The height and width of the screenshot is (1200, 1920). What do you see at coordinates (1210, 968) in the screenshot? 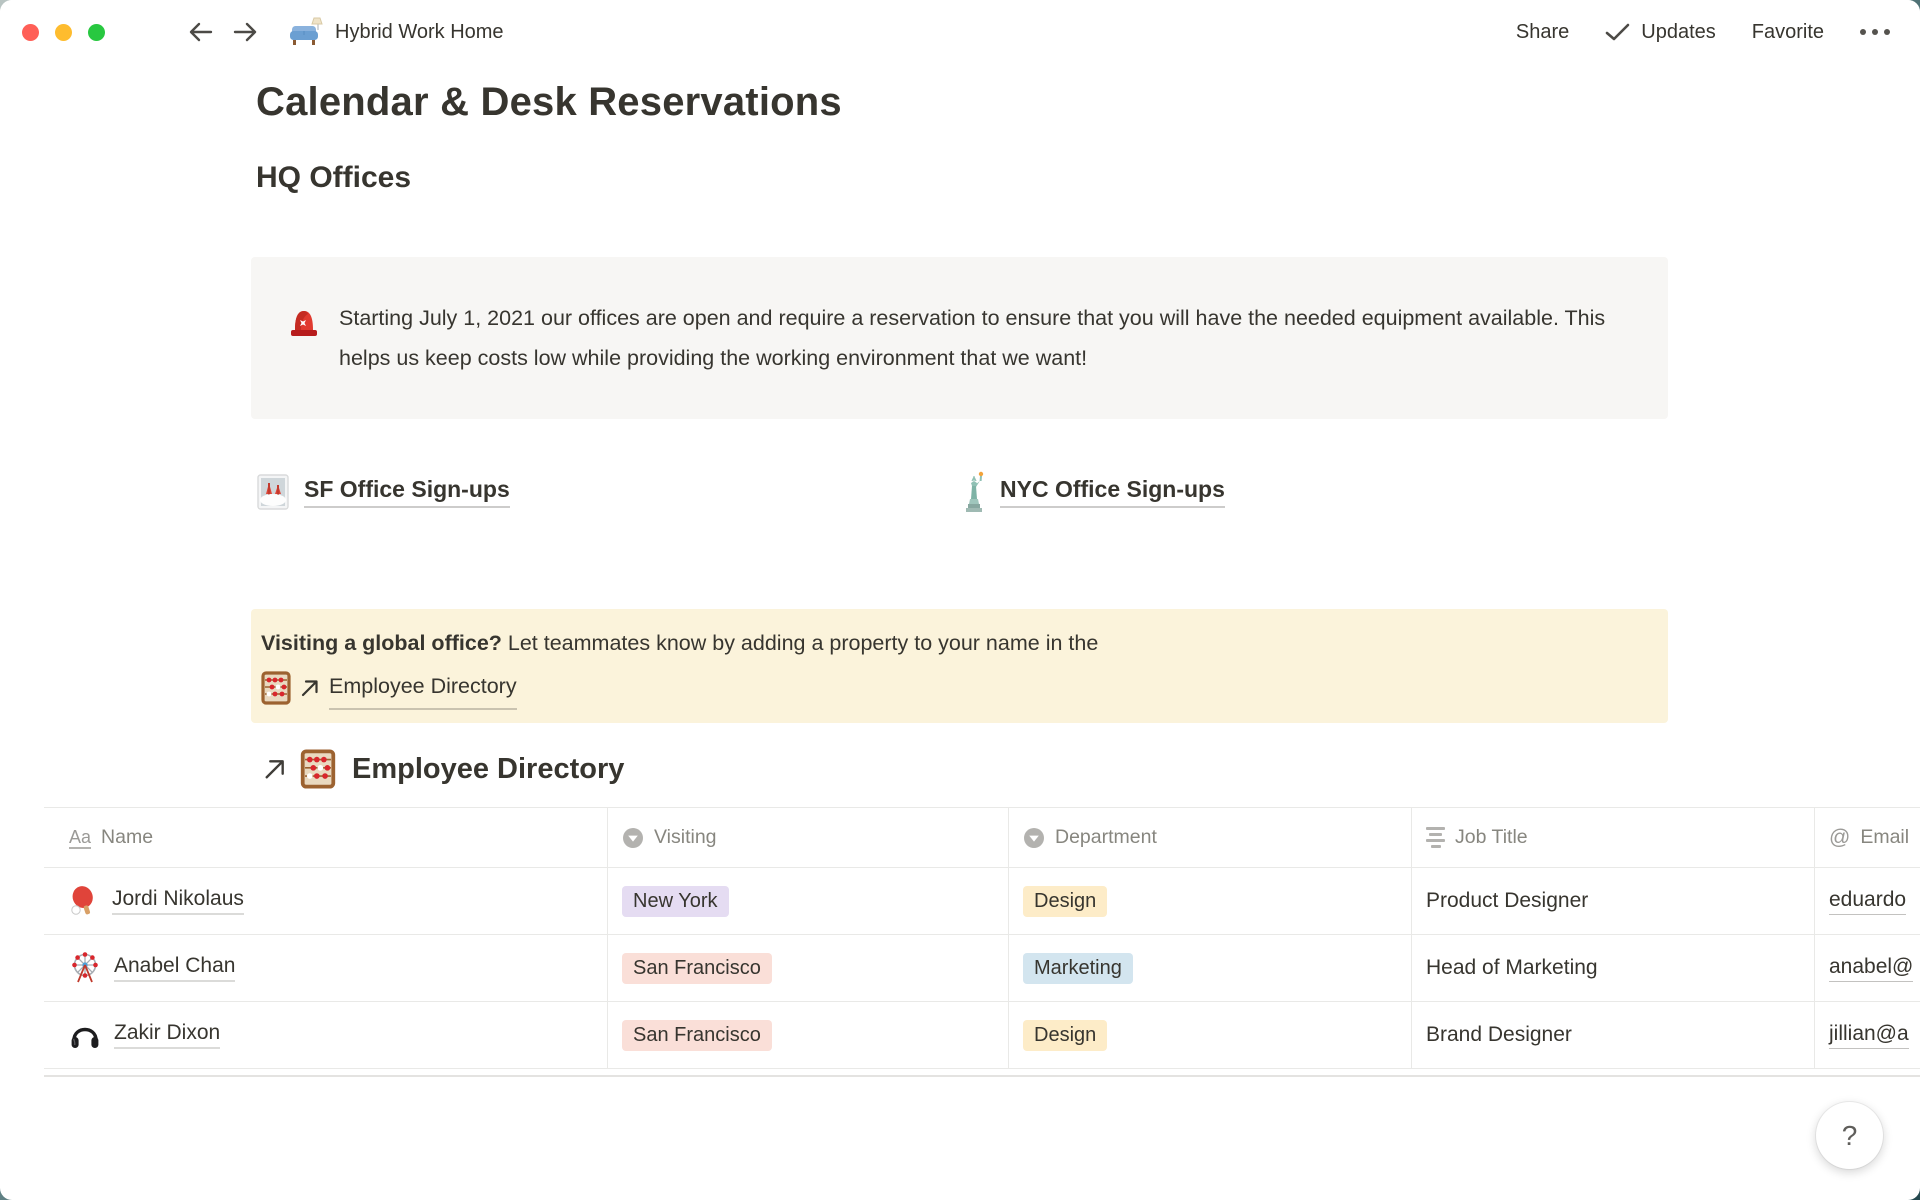
I see `department-cell: Marketing` at bounding box center [1210, 968].